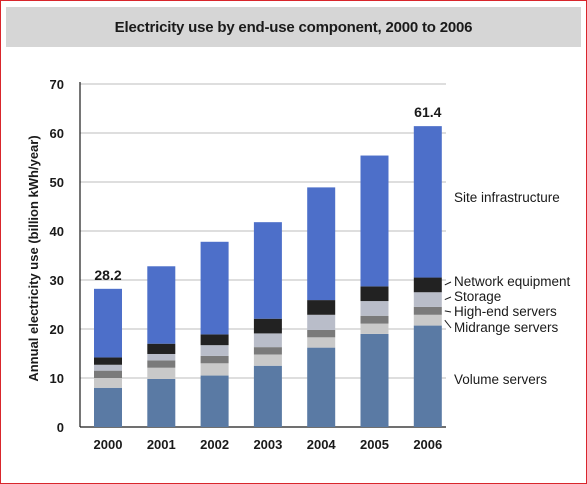  What do you see at coordinates (60, 427) in the screenshot?
I see `y-tick-label-0: 0` at bounding box center [60, 427].